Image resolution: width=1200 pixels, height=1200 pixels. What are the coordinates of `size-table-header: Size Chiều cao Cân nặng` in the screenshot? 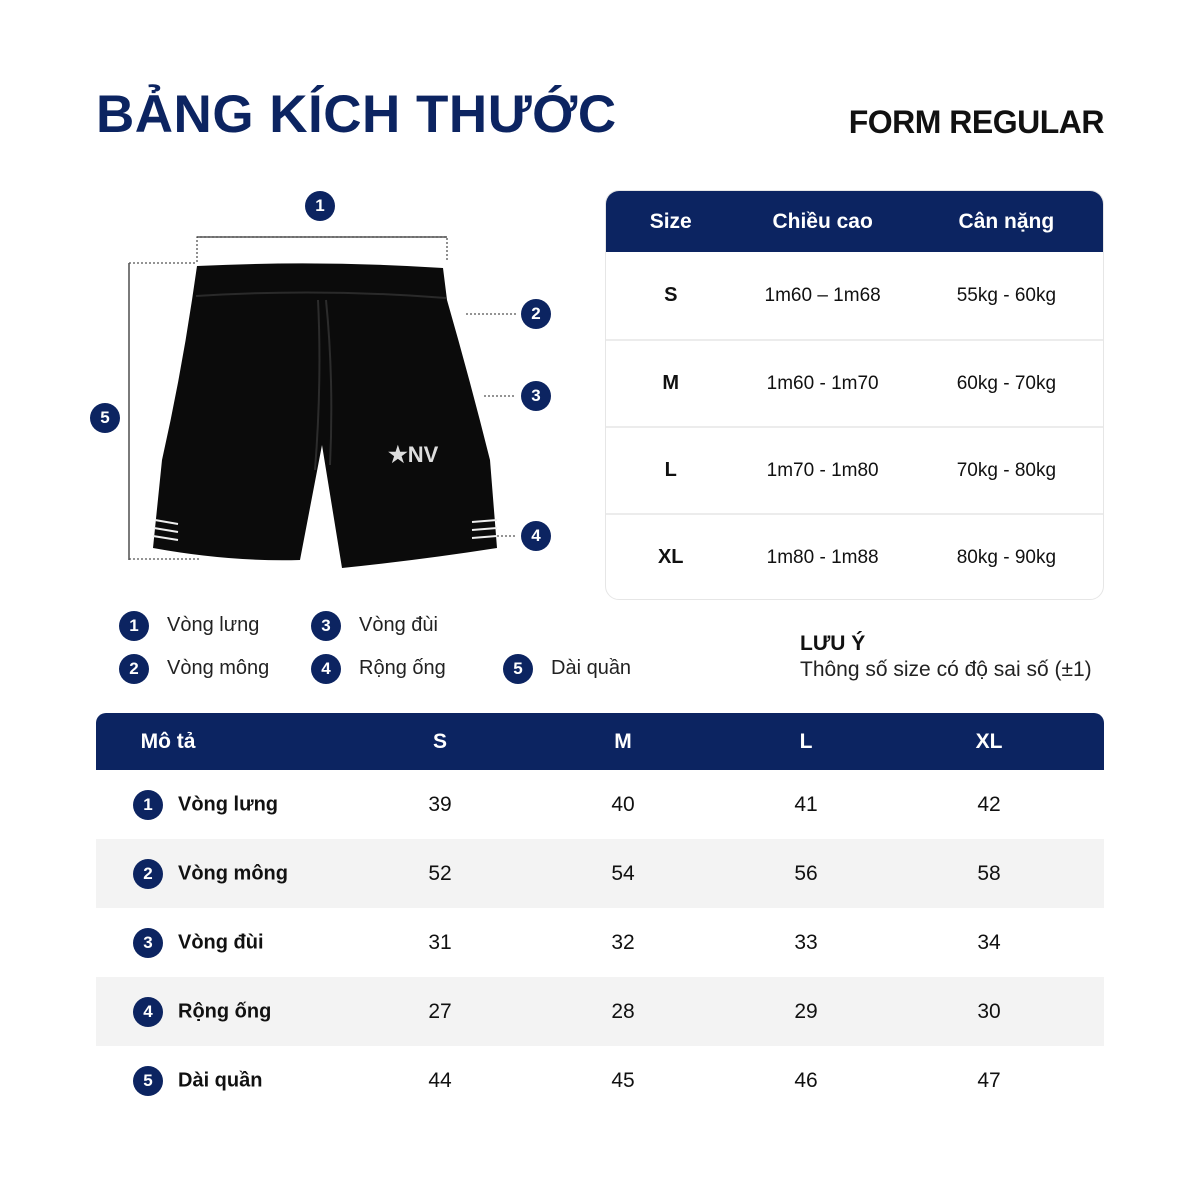 It's located at (854, 221).